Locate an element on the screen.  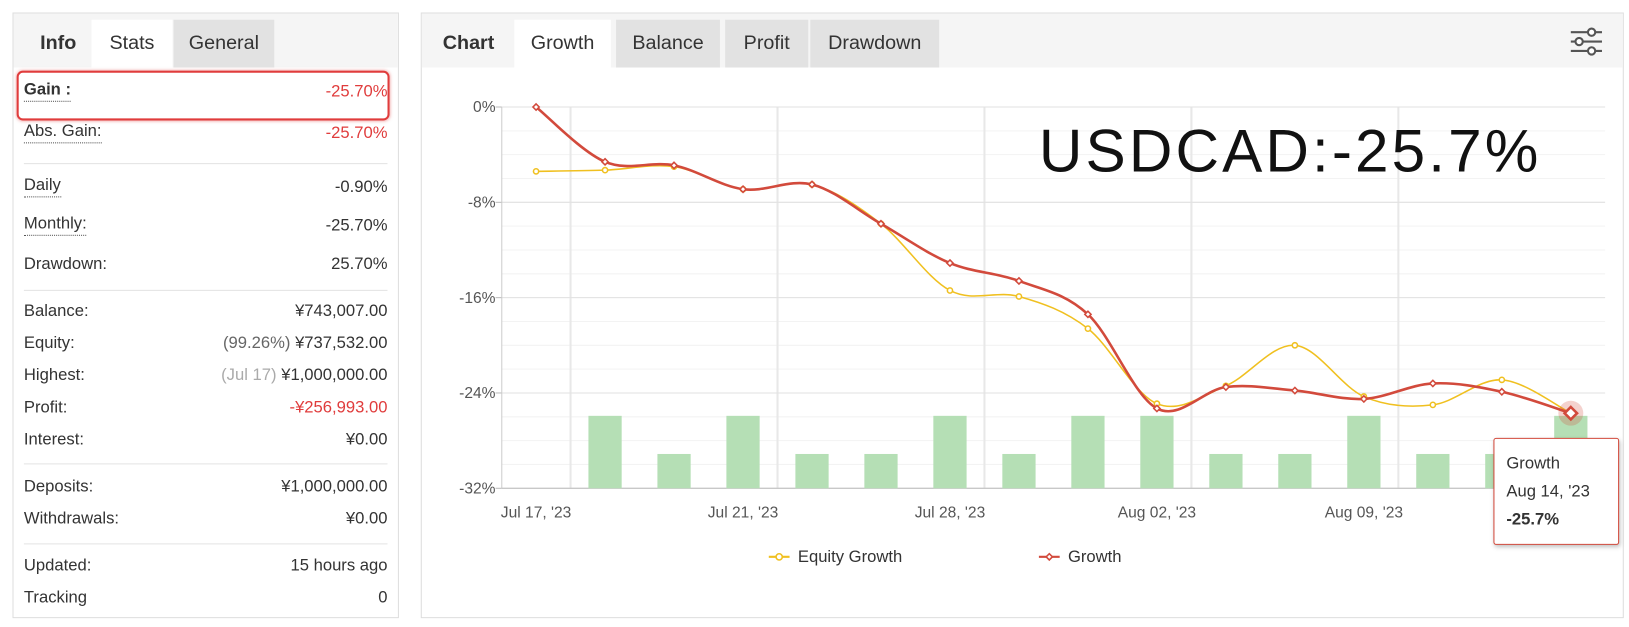
x-tick-label: Aug 02, '23 is located at coordinates (1157, 512).